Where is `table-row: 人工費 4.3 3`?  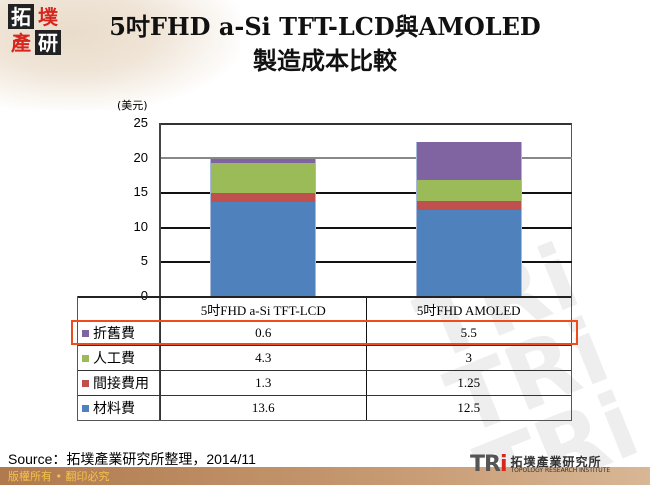 table-row: 人工費 4.3 3 is located at coordinates (324, 357).